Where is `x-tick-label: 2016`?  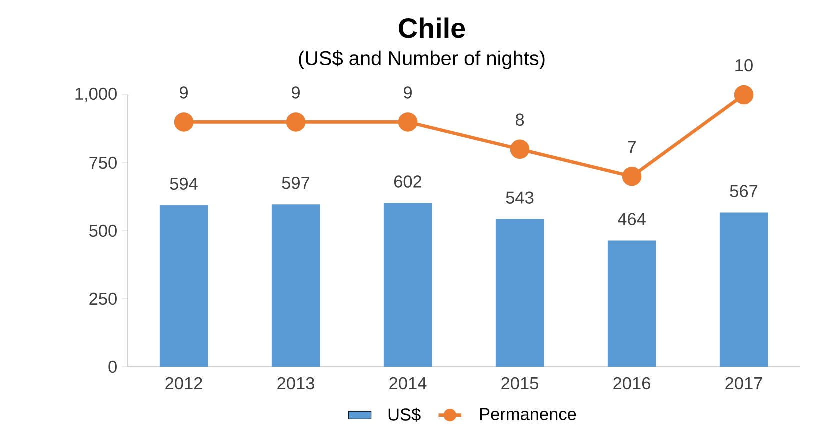
x-tick-label: 2016 is located at coordinates (632, 383).